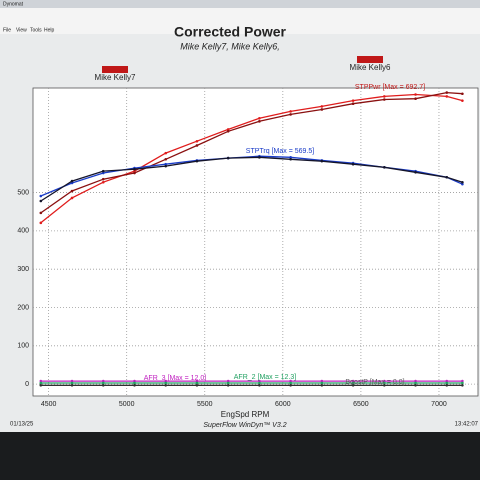 The width and height of the screenshot is (480, 480). I want to click on y-tick-label: 100, so click(23, 346).